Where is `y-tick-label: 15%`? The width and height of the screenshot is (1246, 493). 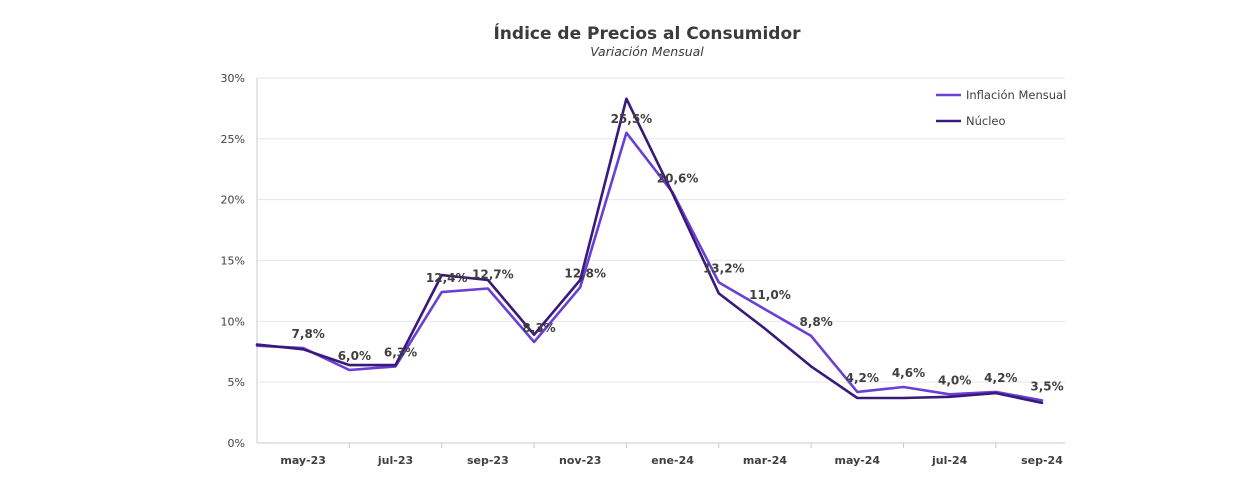 y-tick-label: 15% is located at coordinates (233, 261).